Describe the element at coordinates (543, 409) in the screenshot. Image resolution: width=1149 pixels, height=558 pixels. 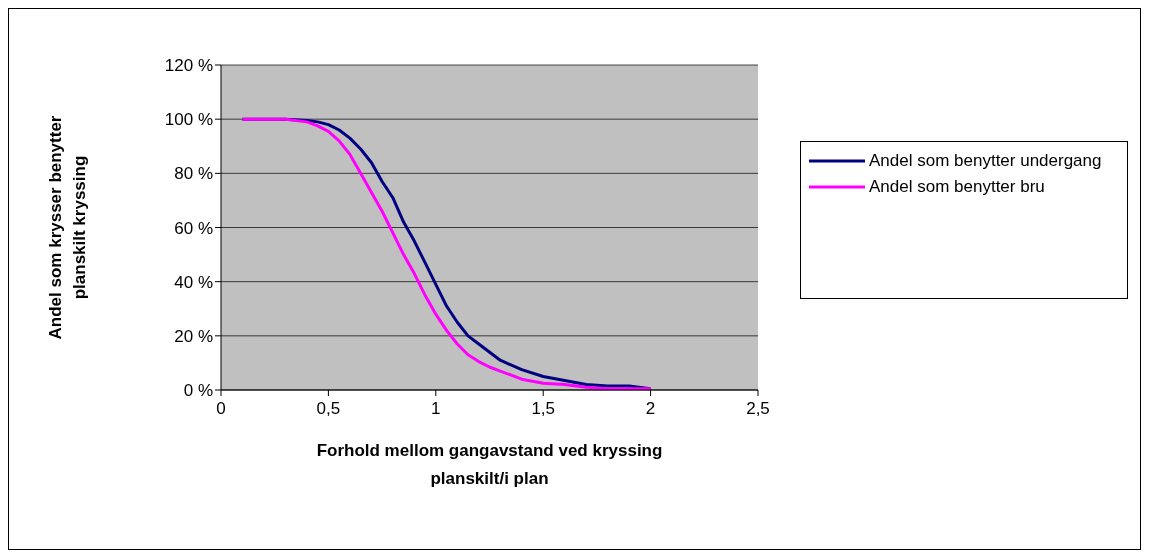
I see `x-tick-label: 1,5` at that location.